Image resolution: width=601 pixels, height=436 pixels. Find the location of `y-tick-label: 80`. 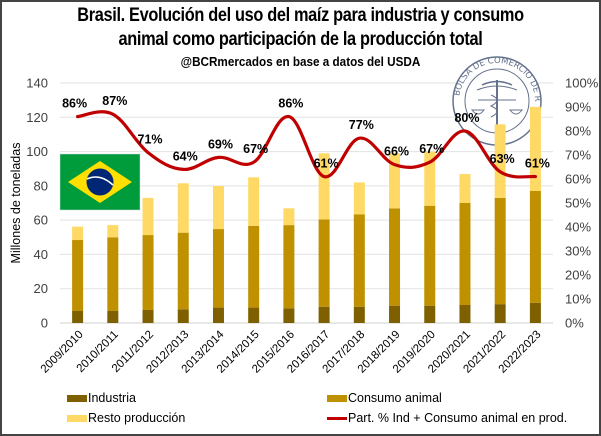

y-tick-label: 80 is located at coordinates (41, 185).